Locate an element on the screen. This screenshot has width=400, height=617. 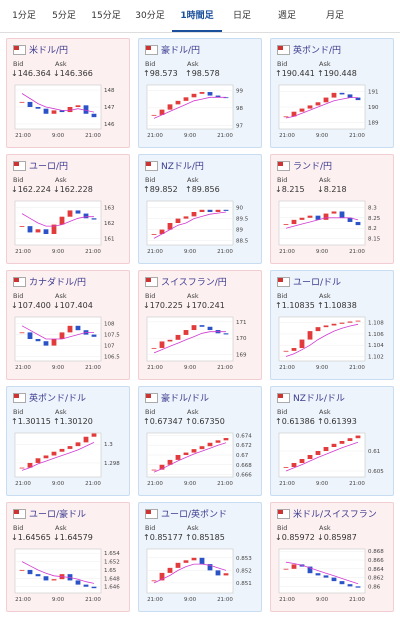
tab: 1分足 is located at coordinates (24, 16).